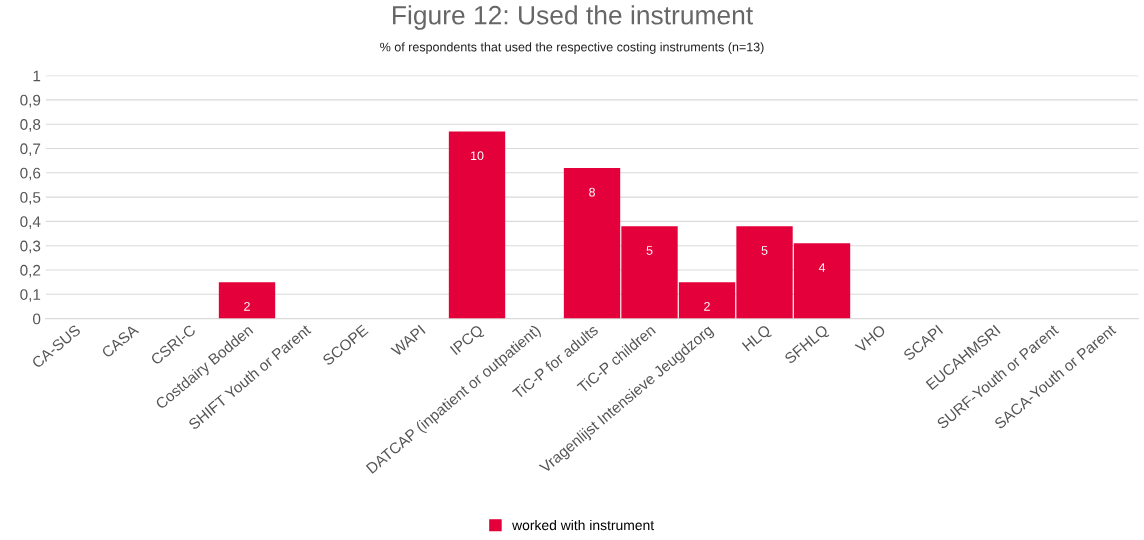 This screenshot has width=1144, height=540. Describe the element at coordinates (30, 149) in the screenshot. I see `y-tick-label: 0,7` at that location.